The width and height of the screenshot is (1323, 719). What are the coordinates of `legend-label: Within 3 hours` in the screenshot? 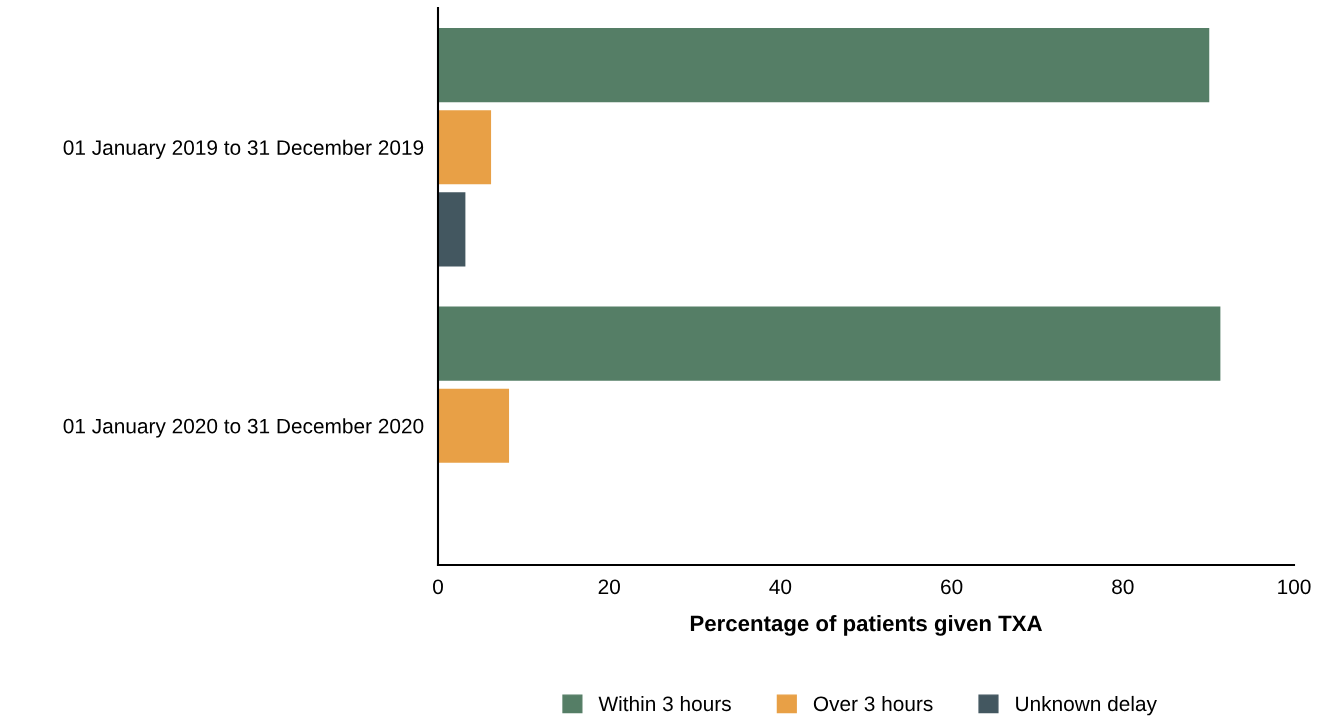 It's located at (664, 703).